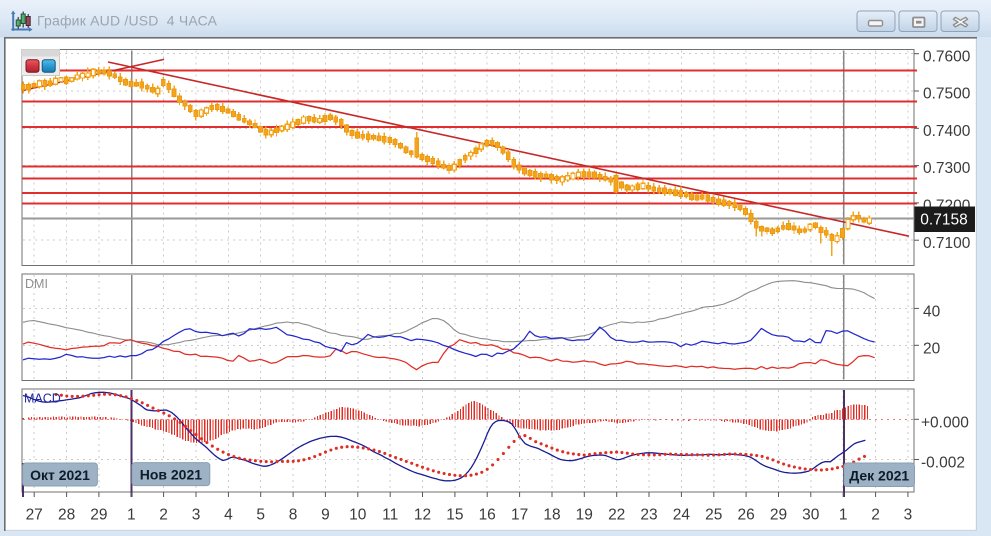 The image size is (991, 536). What do you see at coordinates (745, 515) in the screenshot?
I see `svg-text: 26` at bounding box center [745, 515].